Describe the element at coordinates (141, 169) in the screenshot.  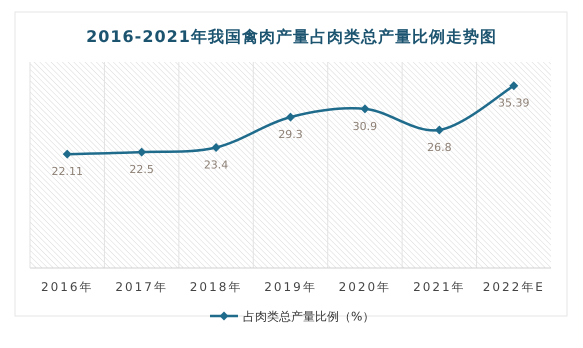
I see `data-label: 22.5` at that location.